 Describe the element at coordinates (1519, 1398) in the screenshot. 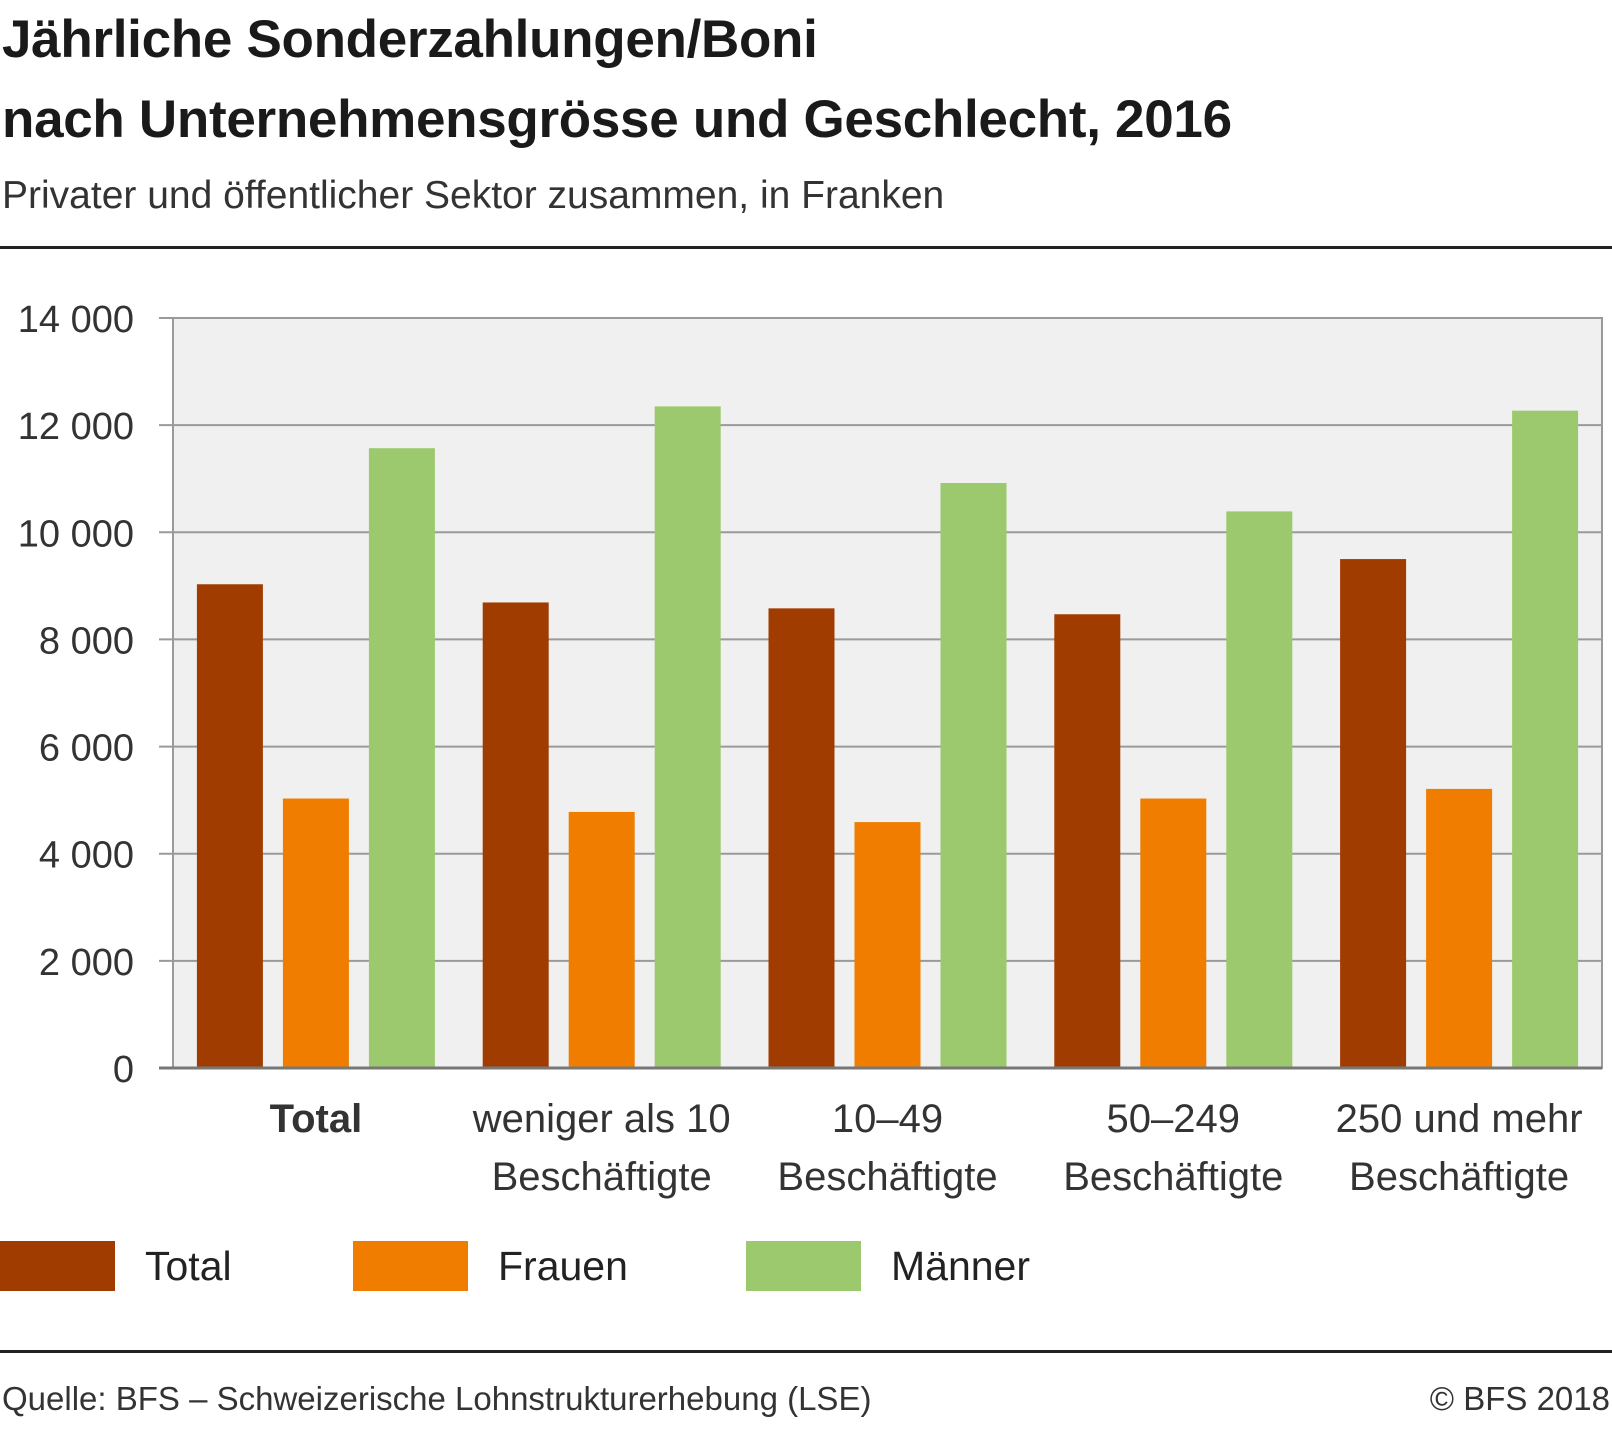

I see `copyright-note: © BFS 2018` at that location.